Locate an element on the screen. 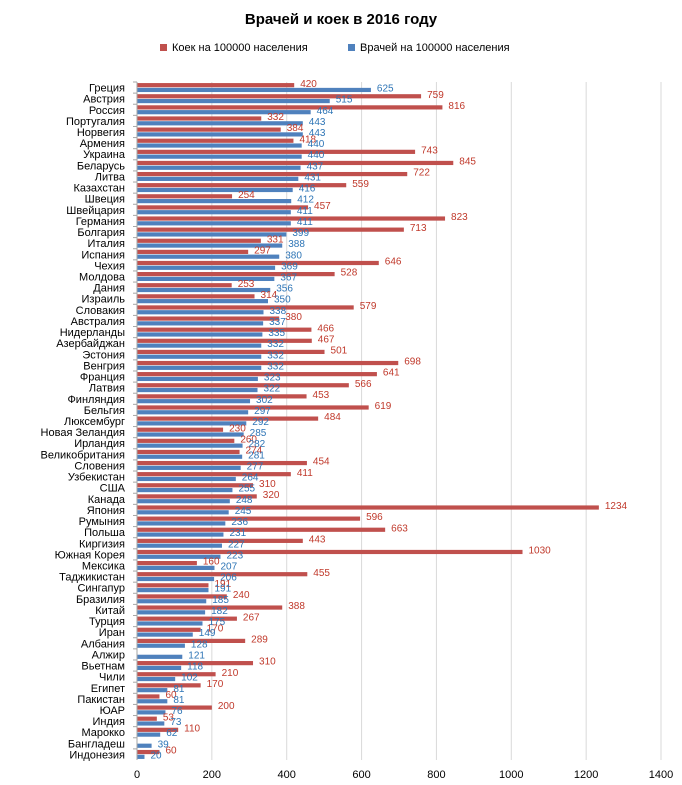 The width and height of the screenshot is (682, 785). category-label: Япония is located at coordinates (106, 511).